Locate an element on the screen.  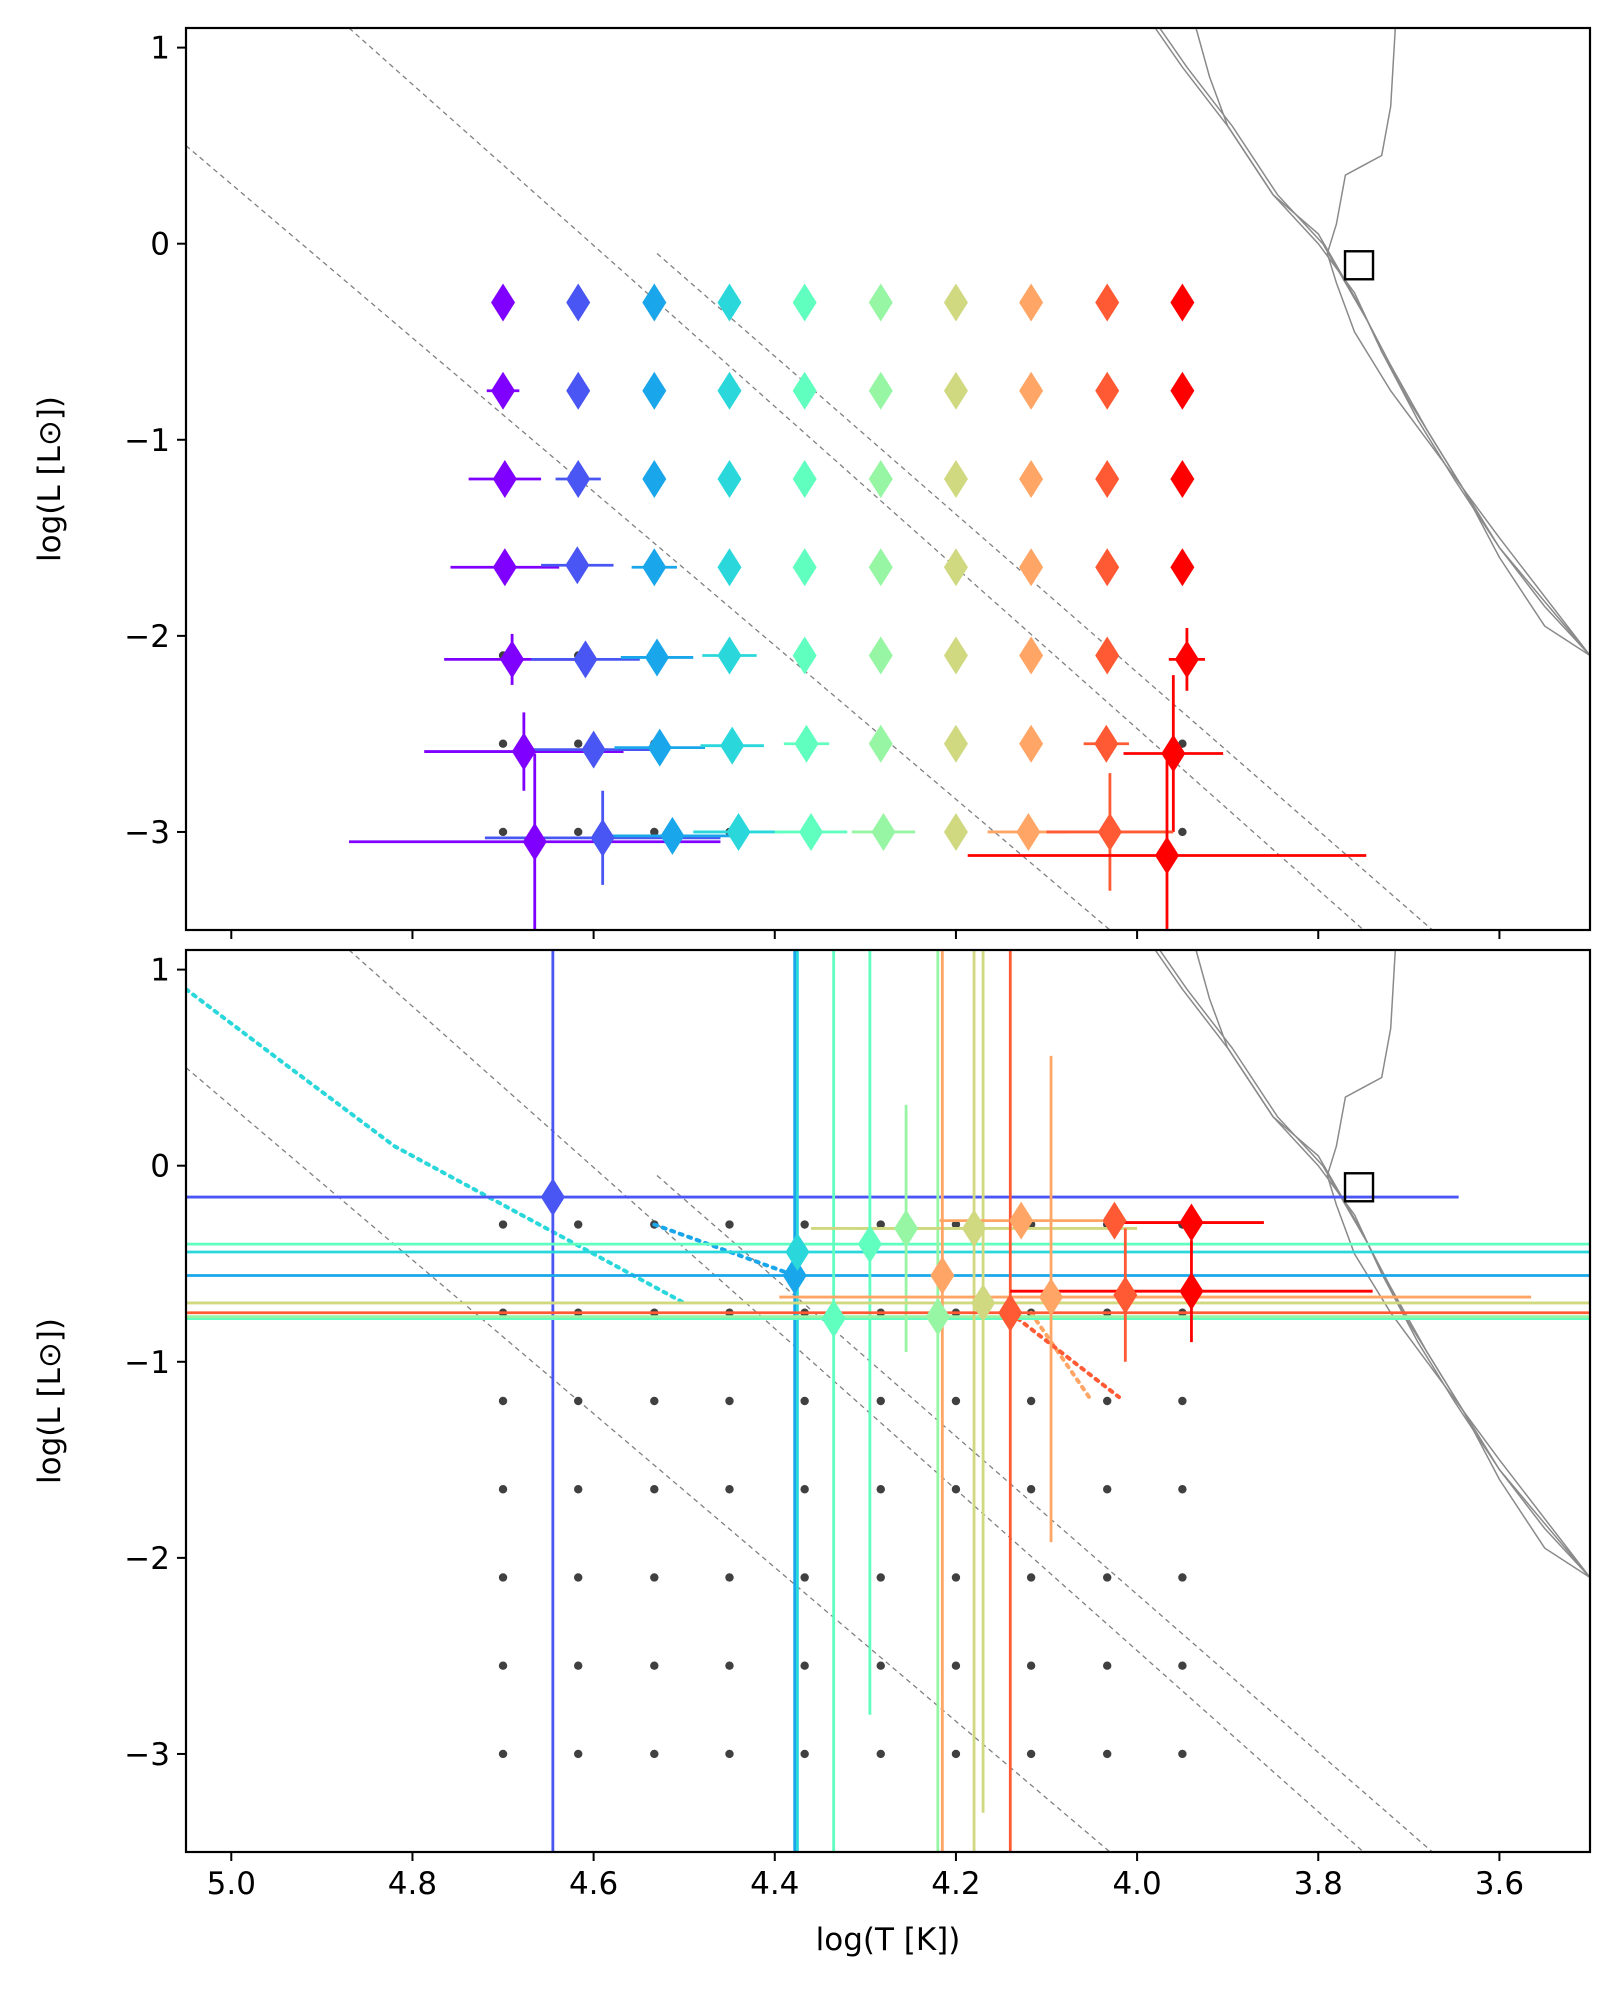
y-tick-label: −2 is located at coordinates (147, 637).